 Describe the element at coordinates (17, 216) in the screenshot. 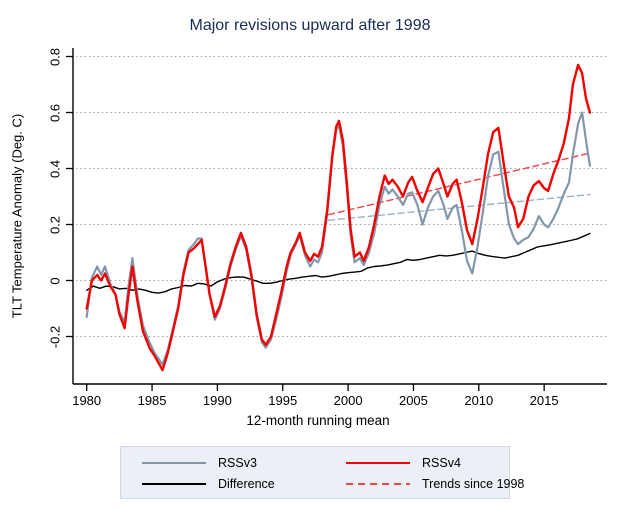

I see `y-axis-title: TLT Temperature Anomaly (Deg. C)` at that location.